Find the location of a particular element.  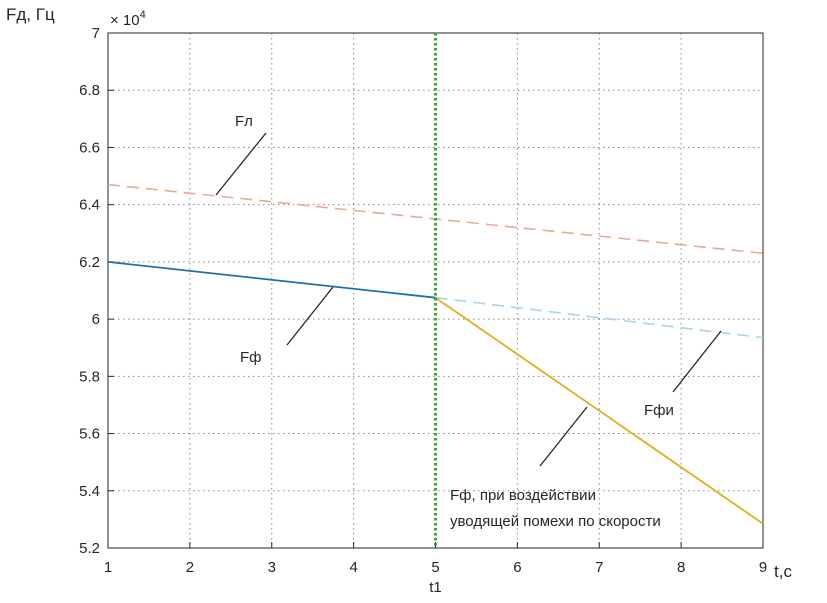

x-tick-label: 4 is located at coordinates (353, 567).